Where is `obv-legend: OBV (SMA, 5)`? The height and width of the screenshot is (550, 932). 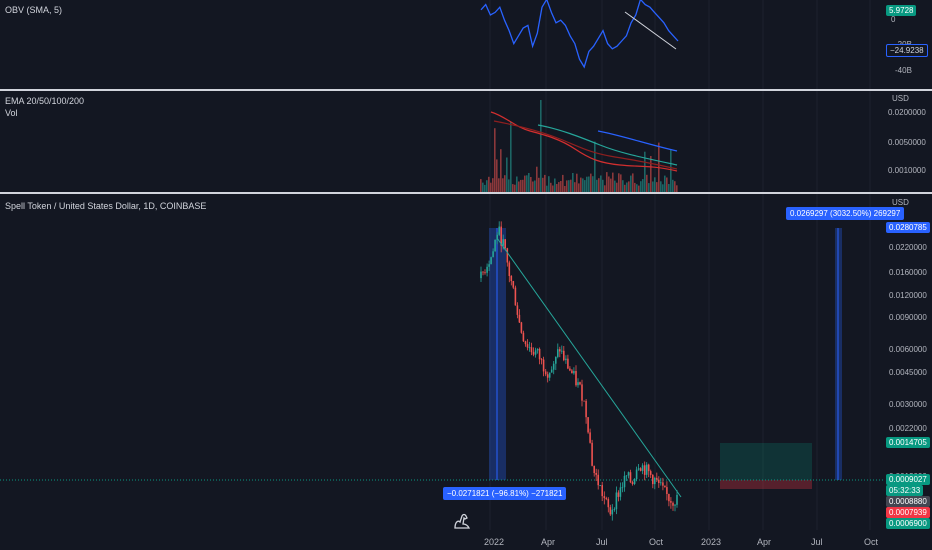
obv-legend: OBV (SMA, 5) is located at coordinates (34, 10).